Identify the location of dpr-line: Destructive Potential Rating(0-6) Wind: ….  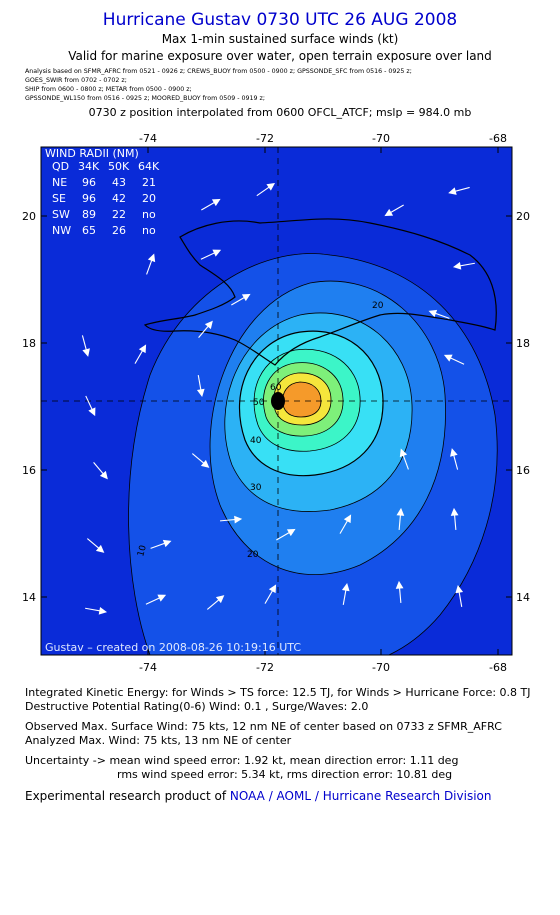
(197, 706).